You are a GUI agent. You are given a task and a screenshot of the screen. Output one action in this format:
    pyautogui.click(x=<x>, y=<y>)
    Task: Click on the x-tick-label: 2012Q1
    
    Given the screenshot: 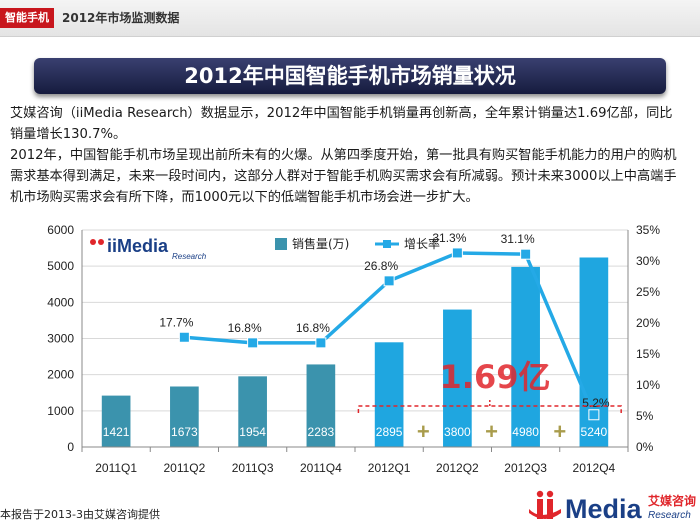 What is the action you would take?
    pyautogui.click(x=389, y=468)
    